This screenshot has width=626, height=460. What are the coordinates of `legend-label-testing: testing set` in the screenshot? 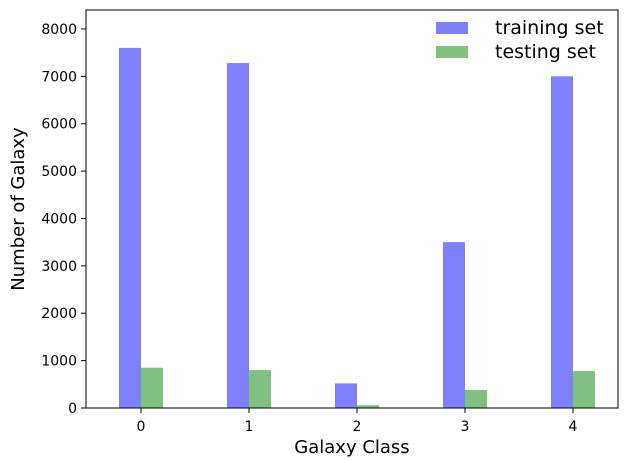 It's located at (545, 52).